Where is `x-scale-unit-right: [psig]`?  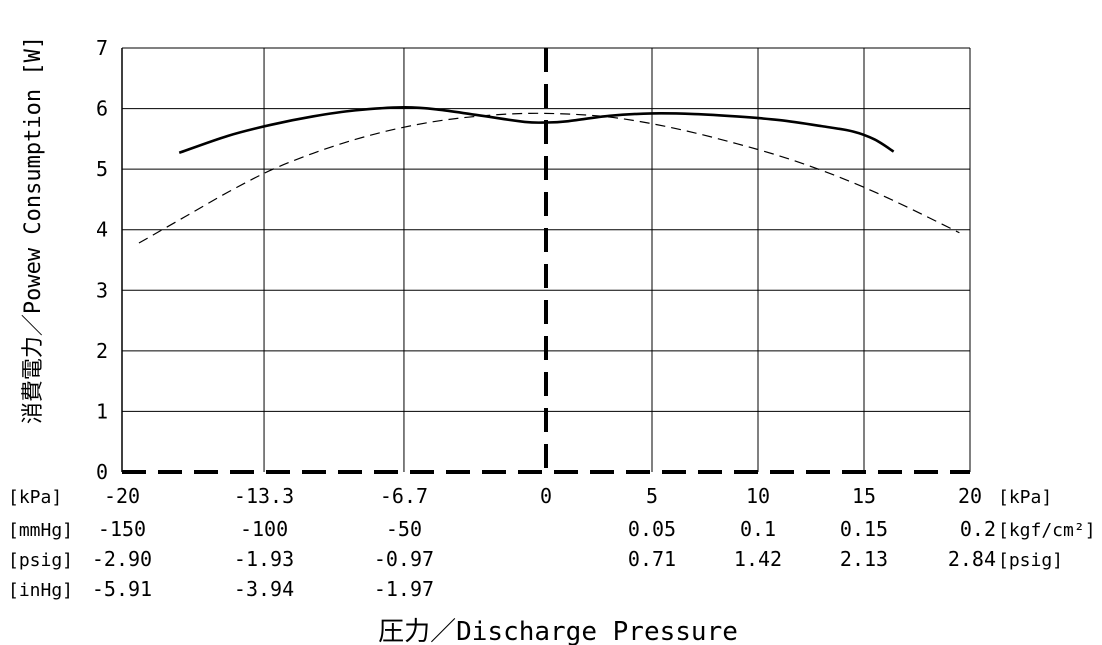
x-scale-unit-right: [psig] is located at coordinates (1030, 560).